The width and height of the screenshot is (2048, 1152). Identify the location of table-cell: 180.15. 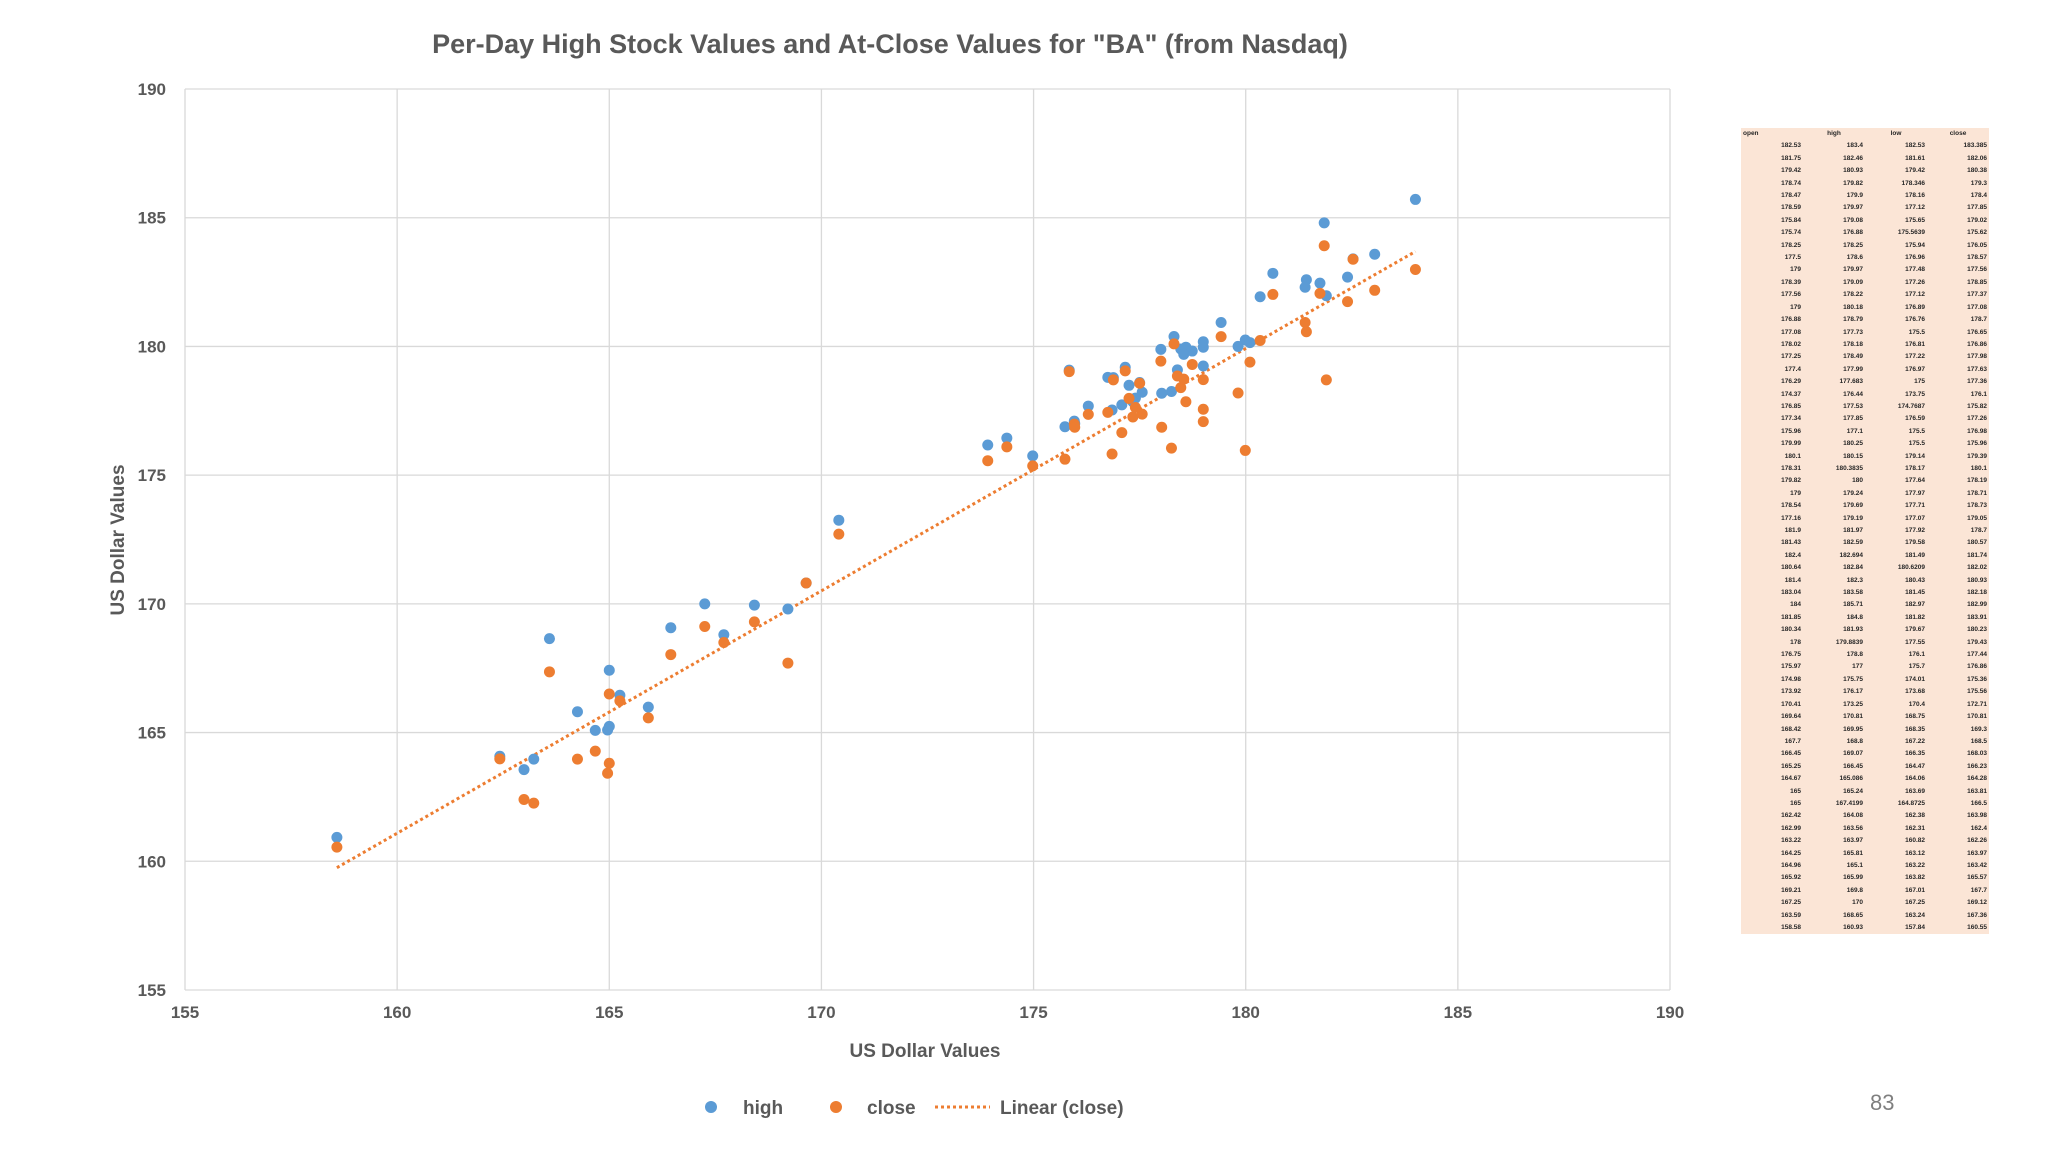
(1853, 456).